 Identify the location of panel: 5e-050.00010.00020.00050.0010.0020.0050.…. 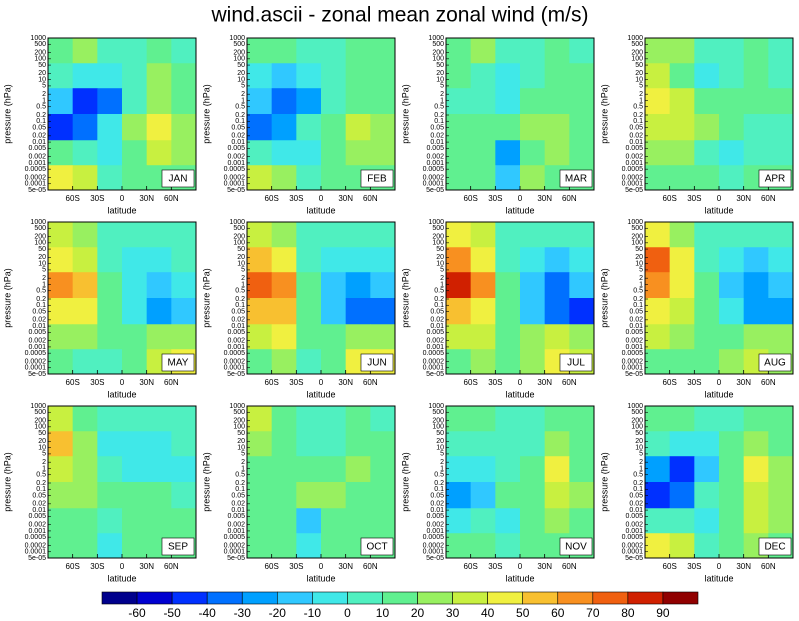
(696, 309).